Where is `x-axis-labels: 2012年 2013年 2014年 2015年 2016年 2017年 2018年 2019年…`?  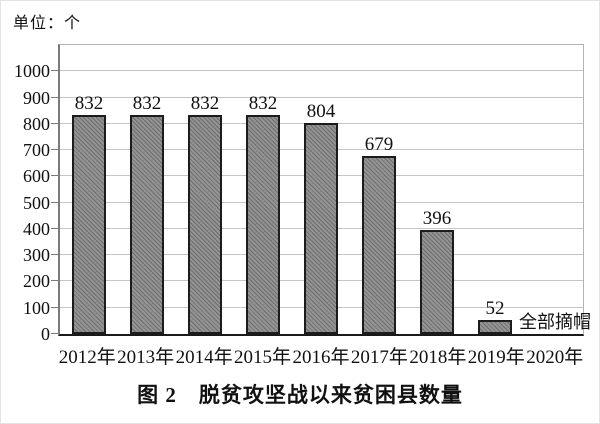 x-axis-labels: 2012年 2013年 2014年 2015年 2016年 2017年 2018年 2019年… is located at coordinates (321, 355).